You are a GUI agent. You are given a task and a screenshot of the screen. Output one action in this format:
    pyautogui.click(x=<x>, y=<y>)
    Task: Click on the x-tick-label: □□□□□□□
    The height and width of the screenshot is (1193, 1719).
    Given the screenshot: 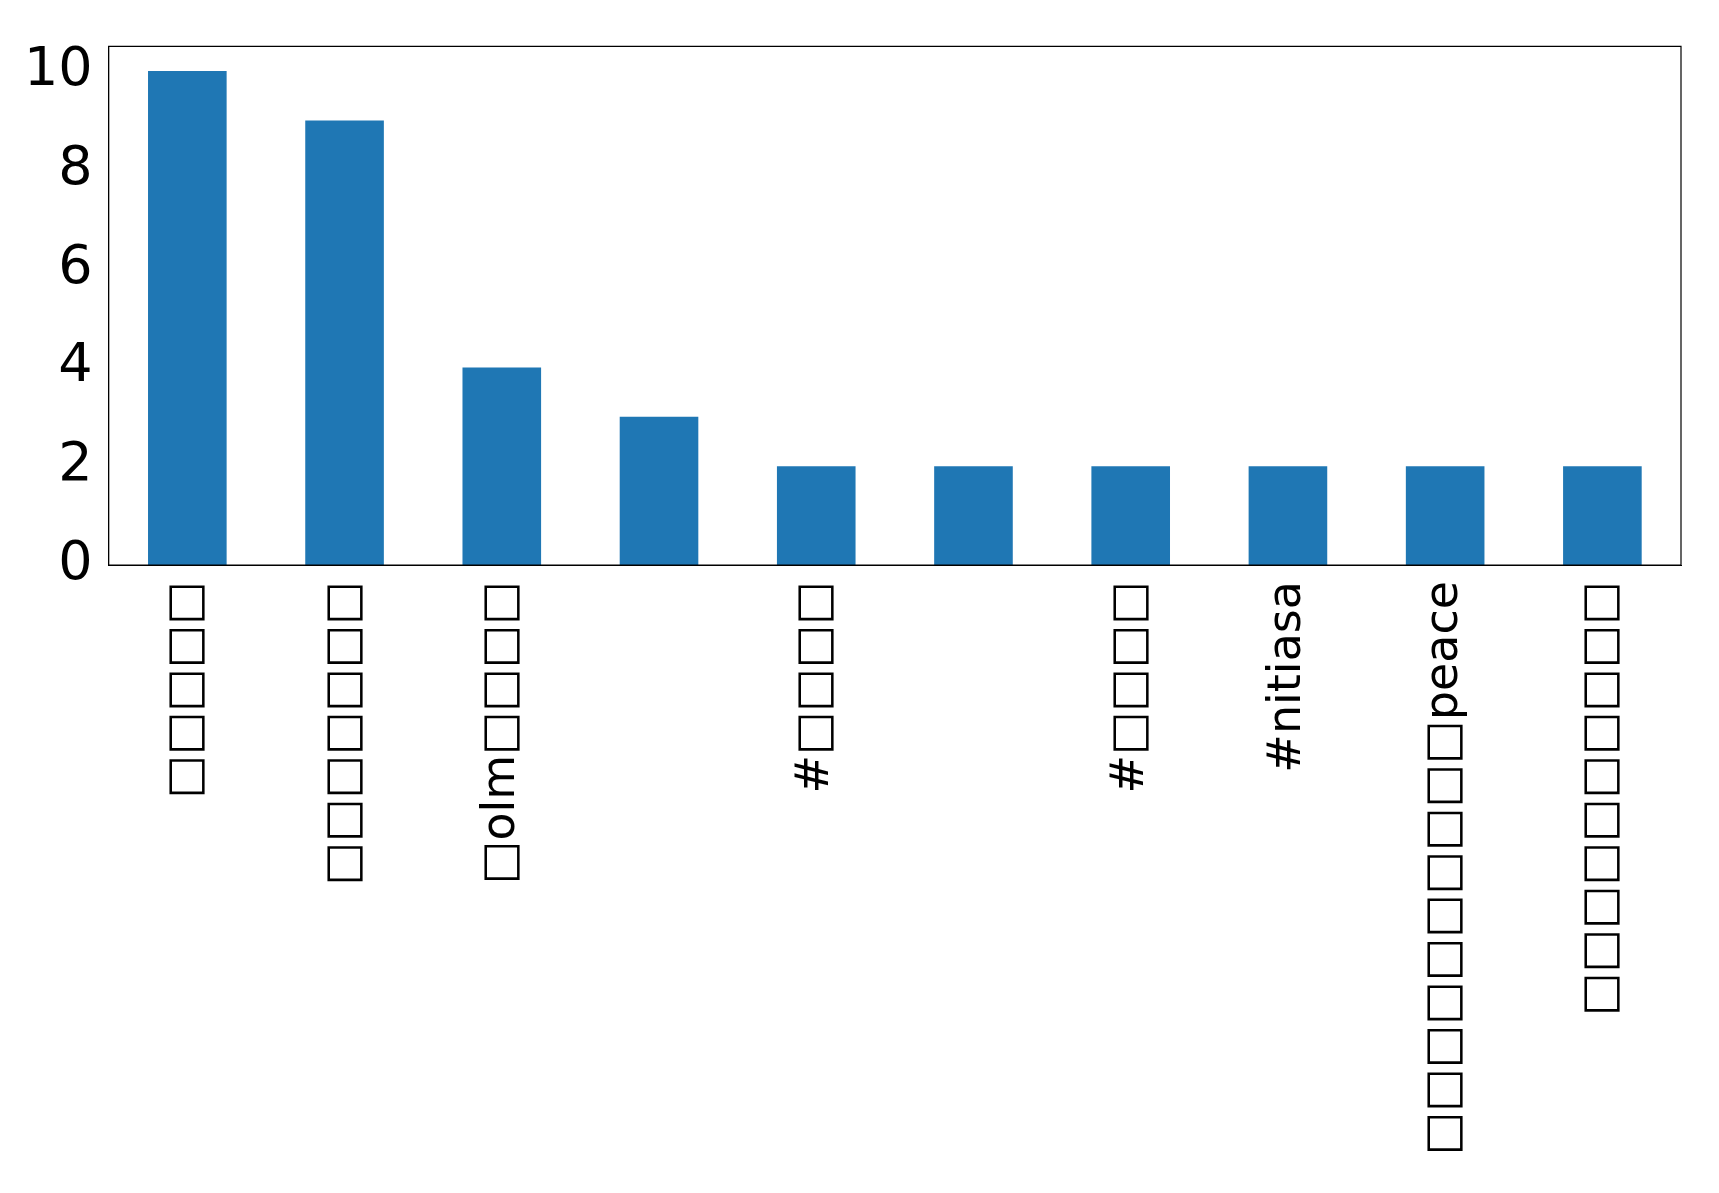 What is the action you would take?
    pyautogui.click(x=340, y=733)
    